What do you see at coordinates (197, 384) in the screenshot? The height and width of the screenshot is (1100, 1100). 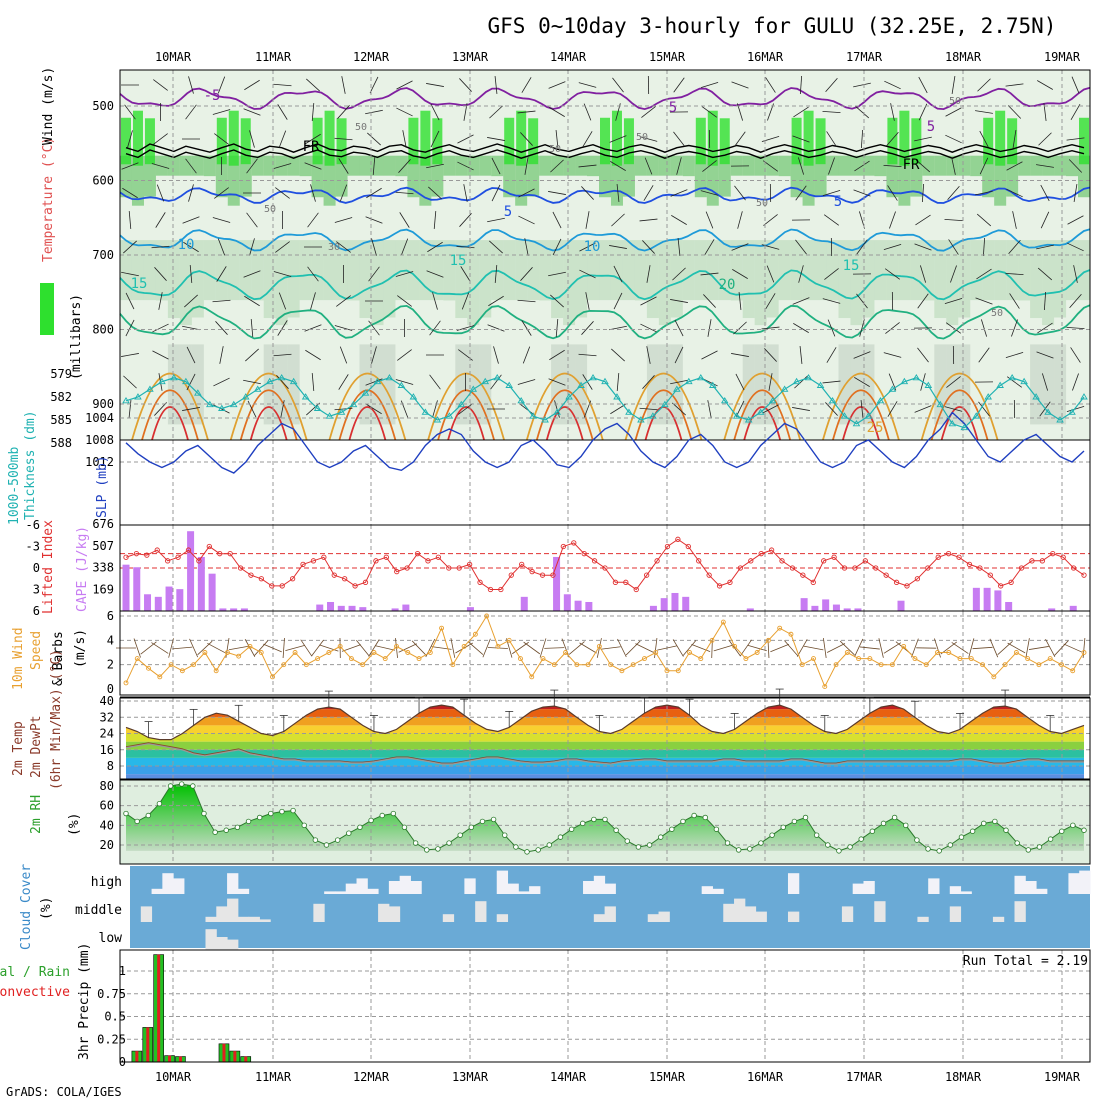 I see `rh-lower-band` at bounding box center [197, 384].